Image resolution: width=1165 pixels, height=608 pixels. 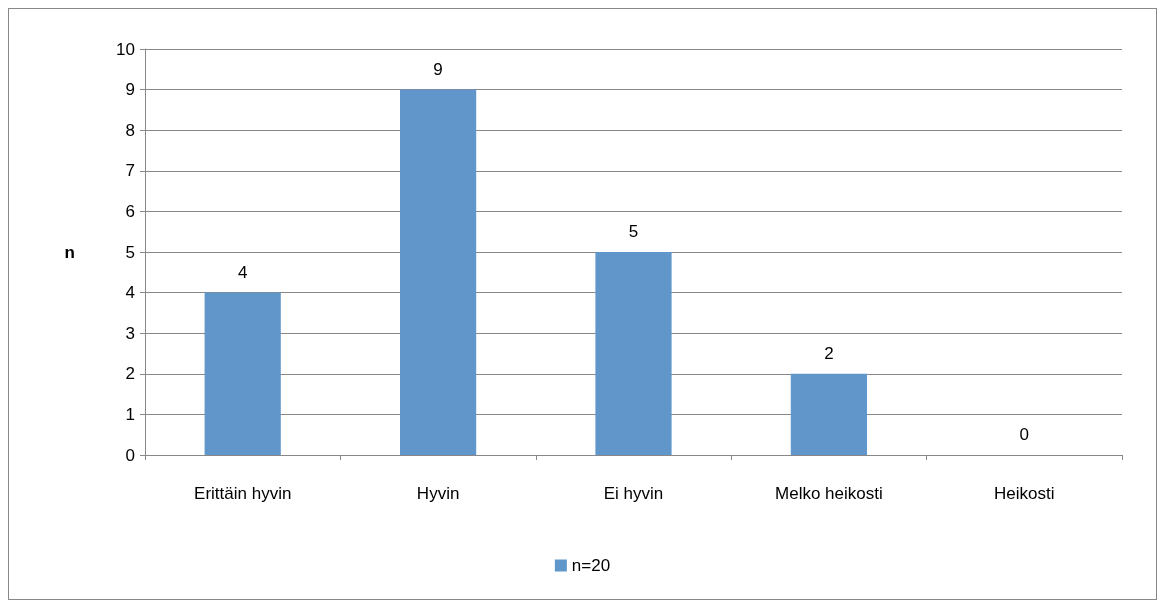 I want to click on y-tick-label: 5, so click(x=130, y=252).